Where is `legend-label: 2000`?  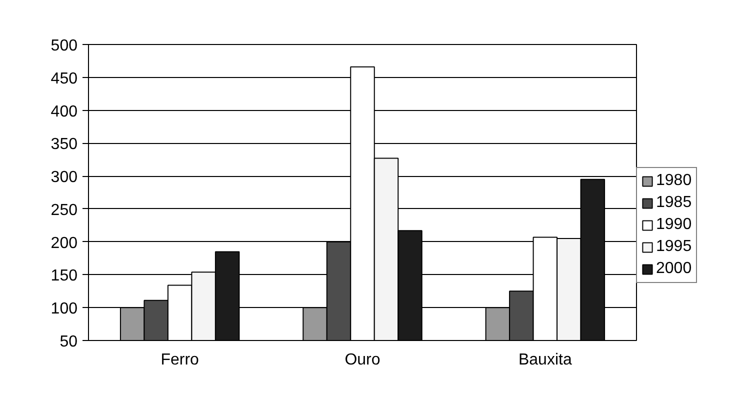
legend-label: 2000 is located at coordinates (674, 269).